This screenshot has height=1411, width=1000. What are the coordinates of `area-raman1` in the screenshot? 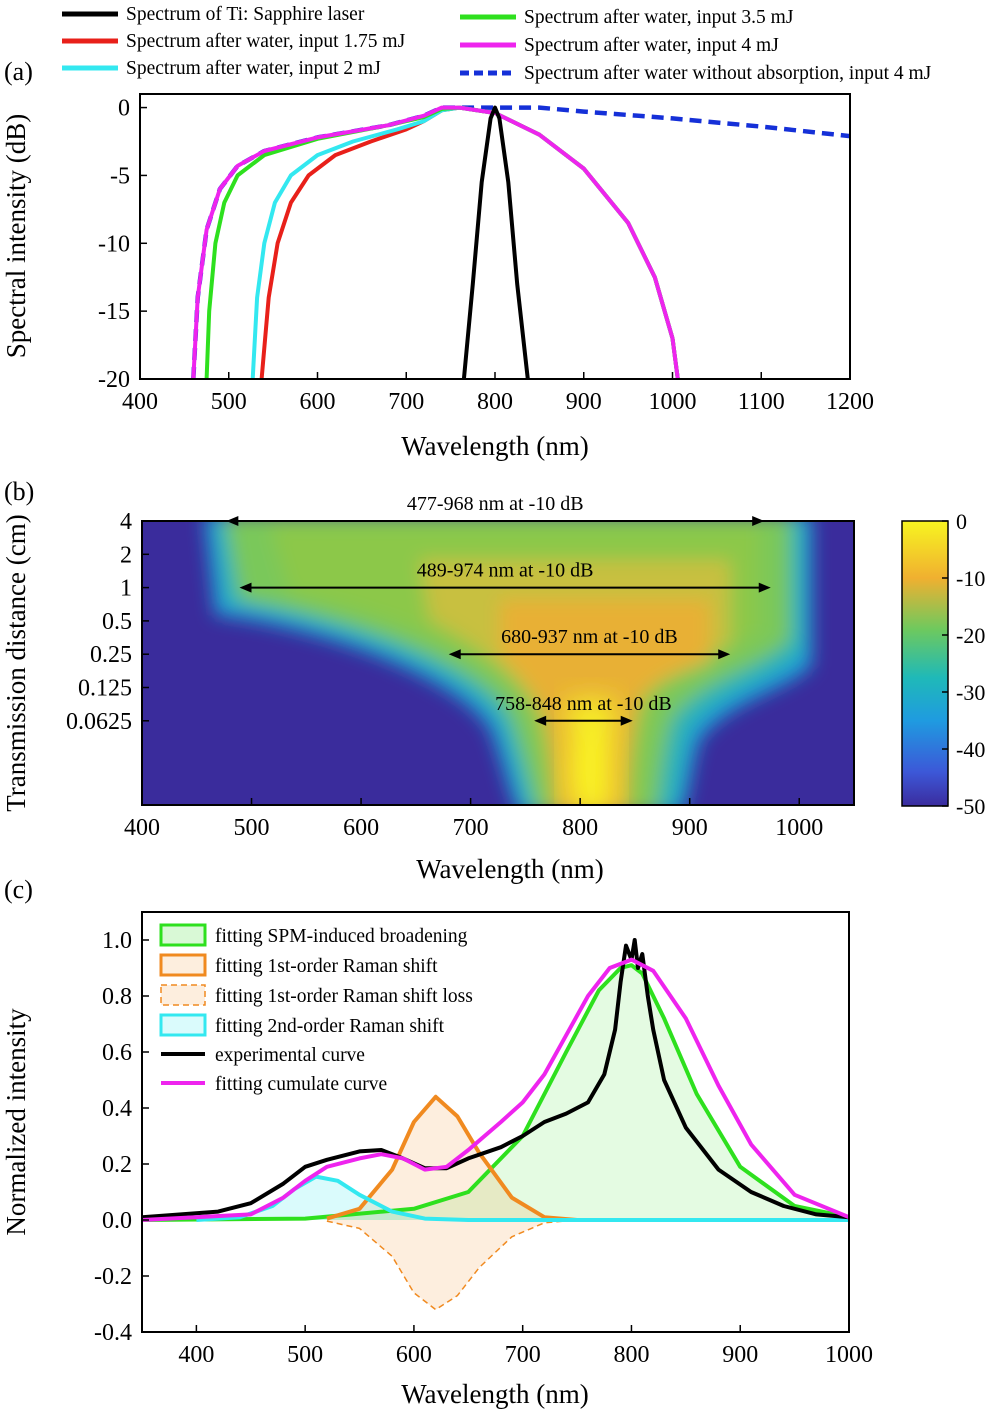 It's located at (452, 1158).